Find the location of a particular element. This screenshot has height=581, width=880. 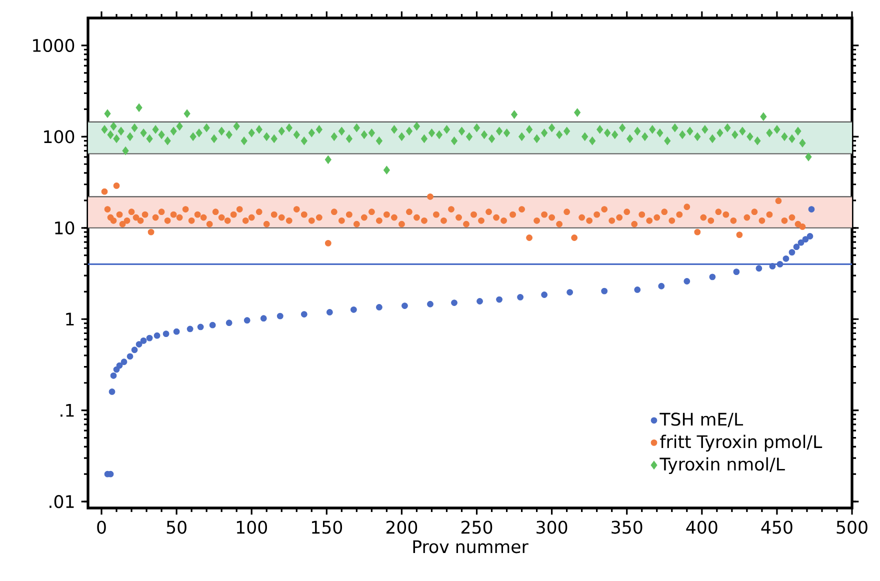

x-tick-label: 100 is located at coordinates (251, 527).